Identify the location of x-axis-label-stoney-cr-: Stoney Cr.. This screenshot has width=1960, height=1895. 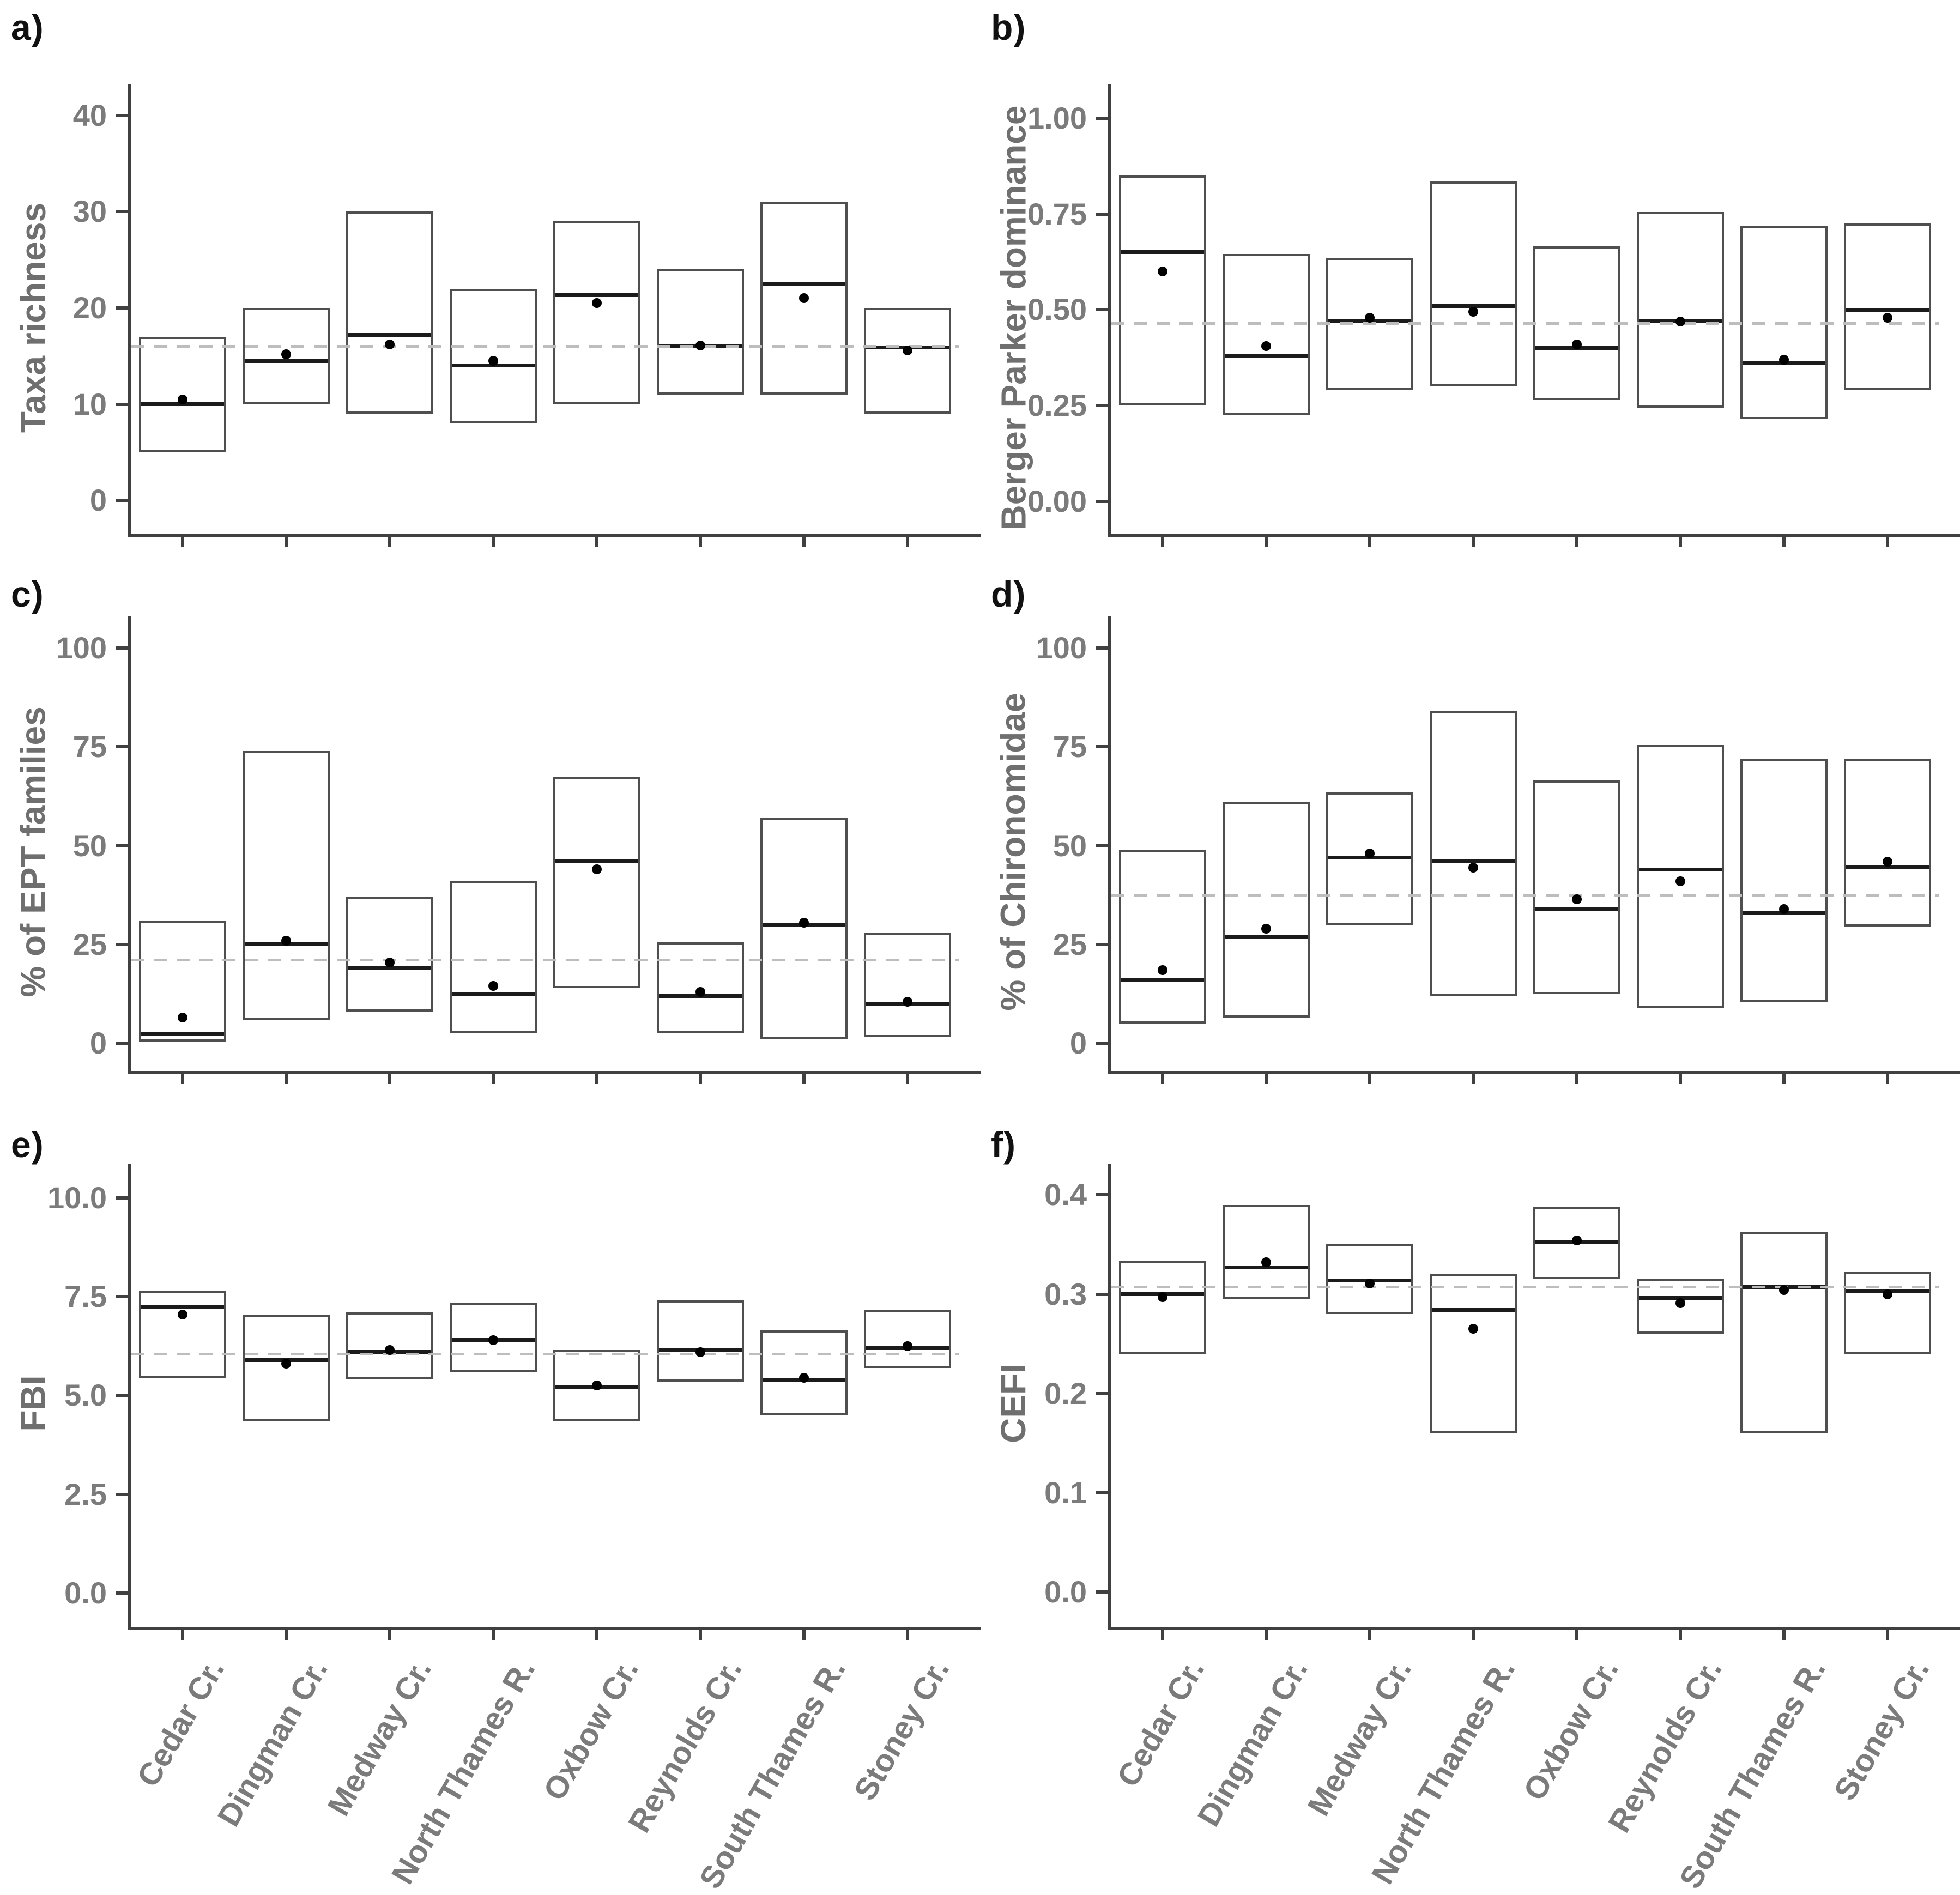
(902, 1730).